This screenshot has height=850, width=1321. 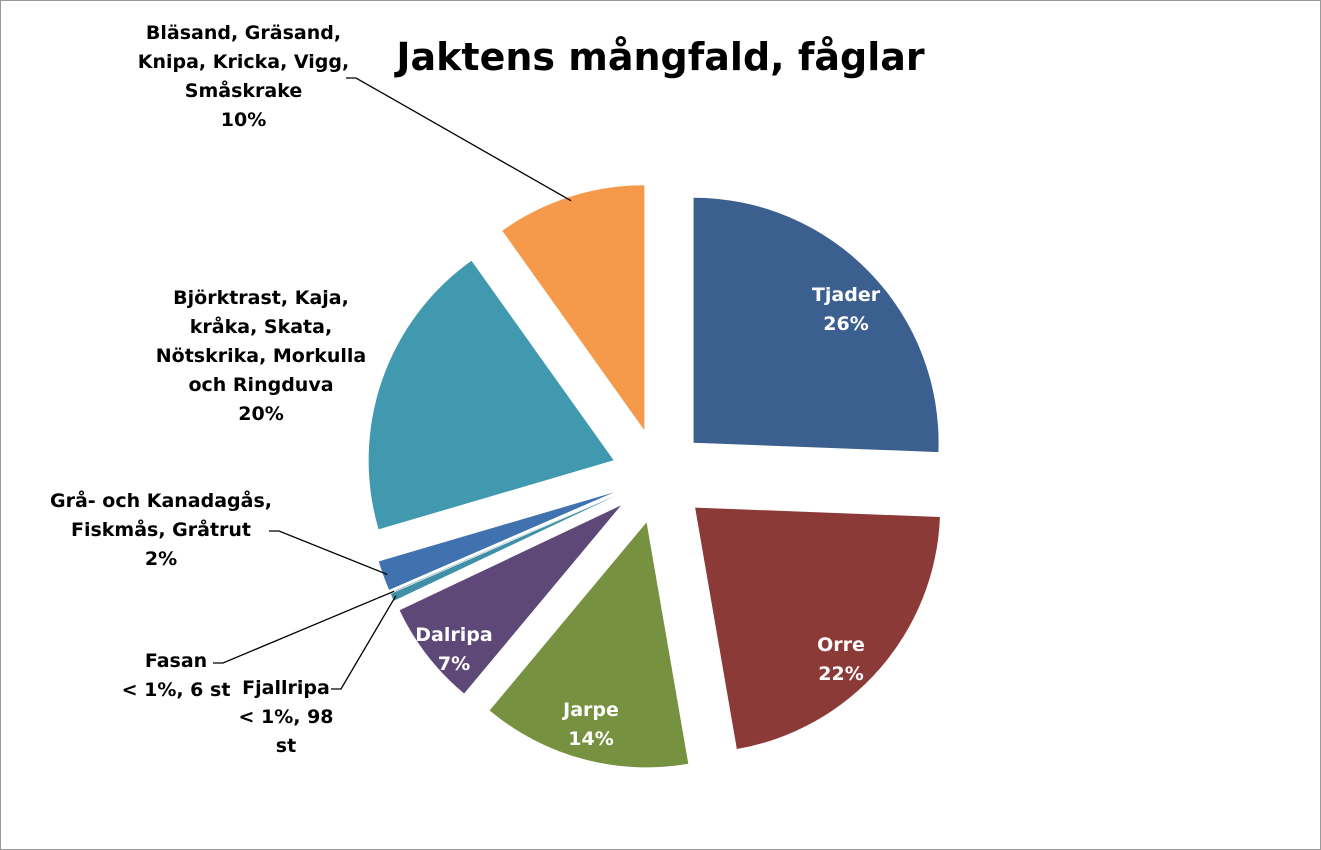 I want to click on slice-value: 14%, so click(x=591, y=739).